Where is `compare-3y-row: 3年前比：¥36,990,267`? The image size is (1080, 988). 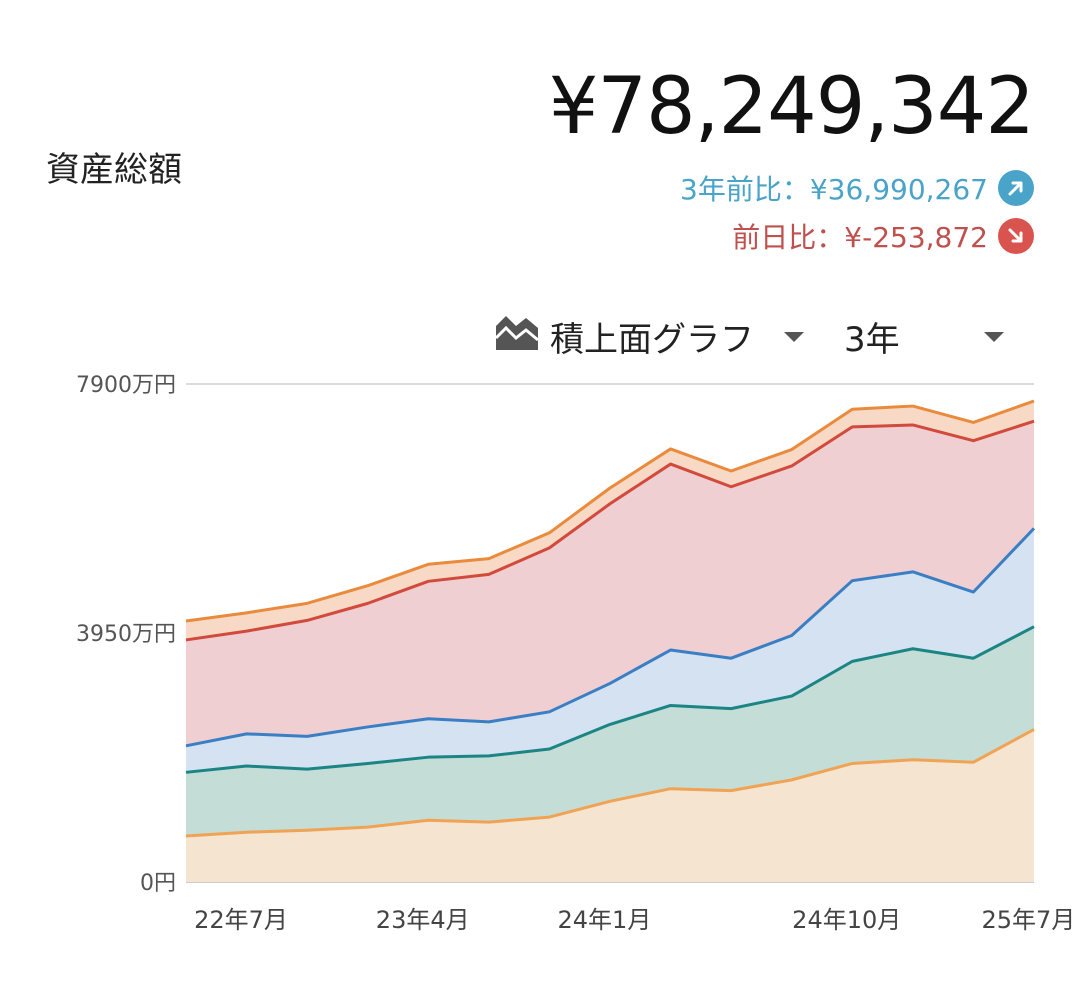
compare-3y-row: 3年前比：¥36,990,267 is located at coordinates (857, 188).